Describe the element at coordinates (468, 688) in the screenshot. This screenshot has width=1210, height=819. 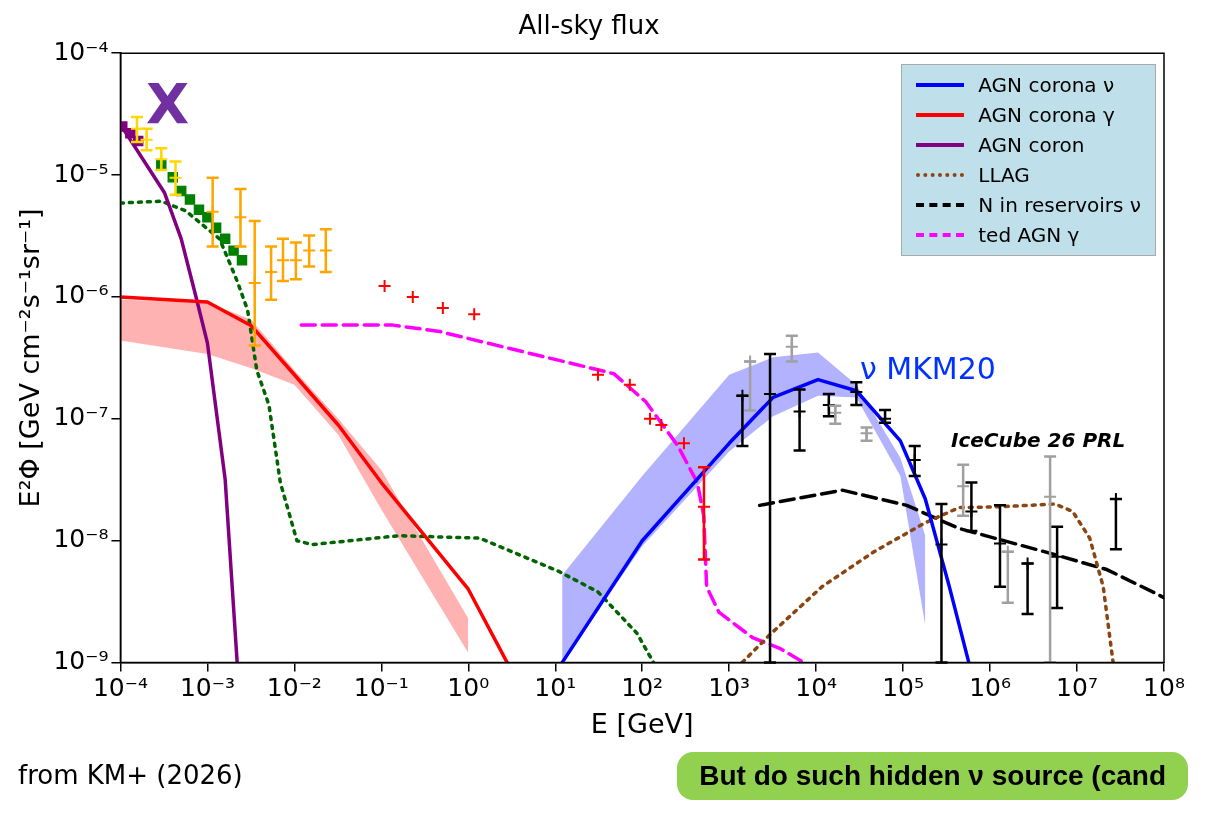
I see `x-tick-label: 10⁰` at that location.